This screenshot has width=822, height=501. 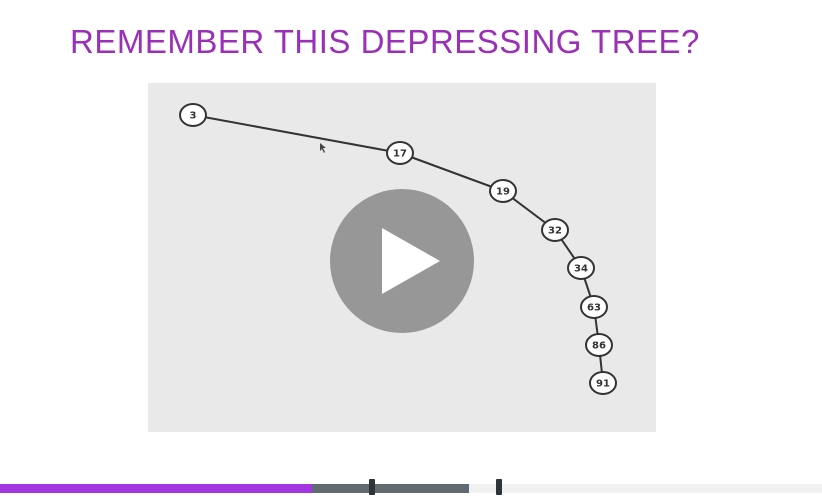 I want to click on tree-node-19: 19, so click(x=503, y=191).